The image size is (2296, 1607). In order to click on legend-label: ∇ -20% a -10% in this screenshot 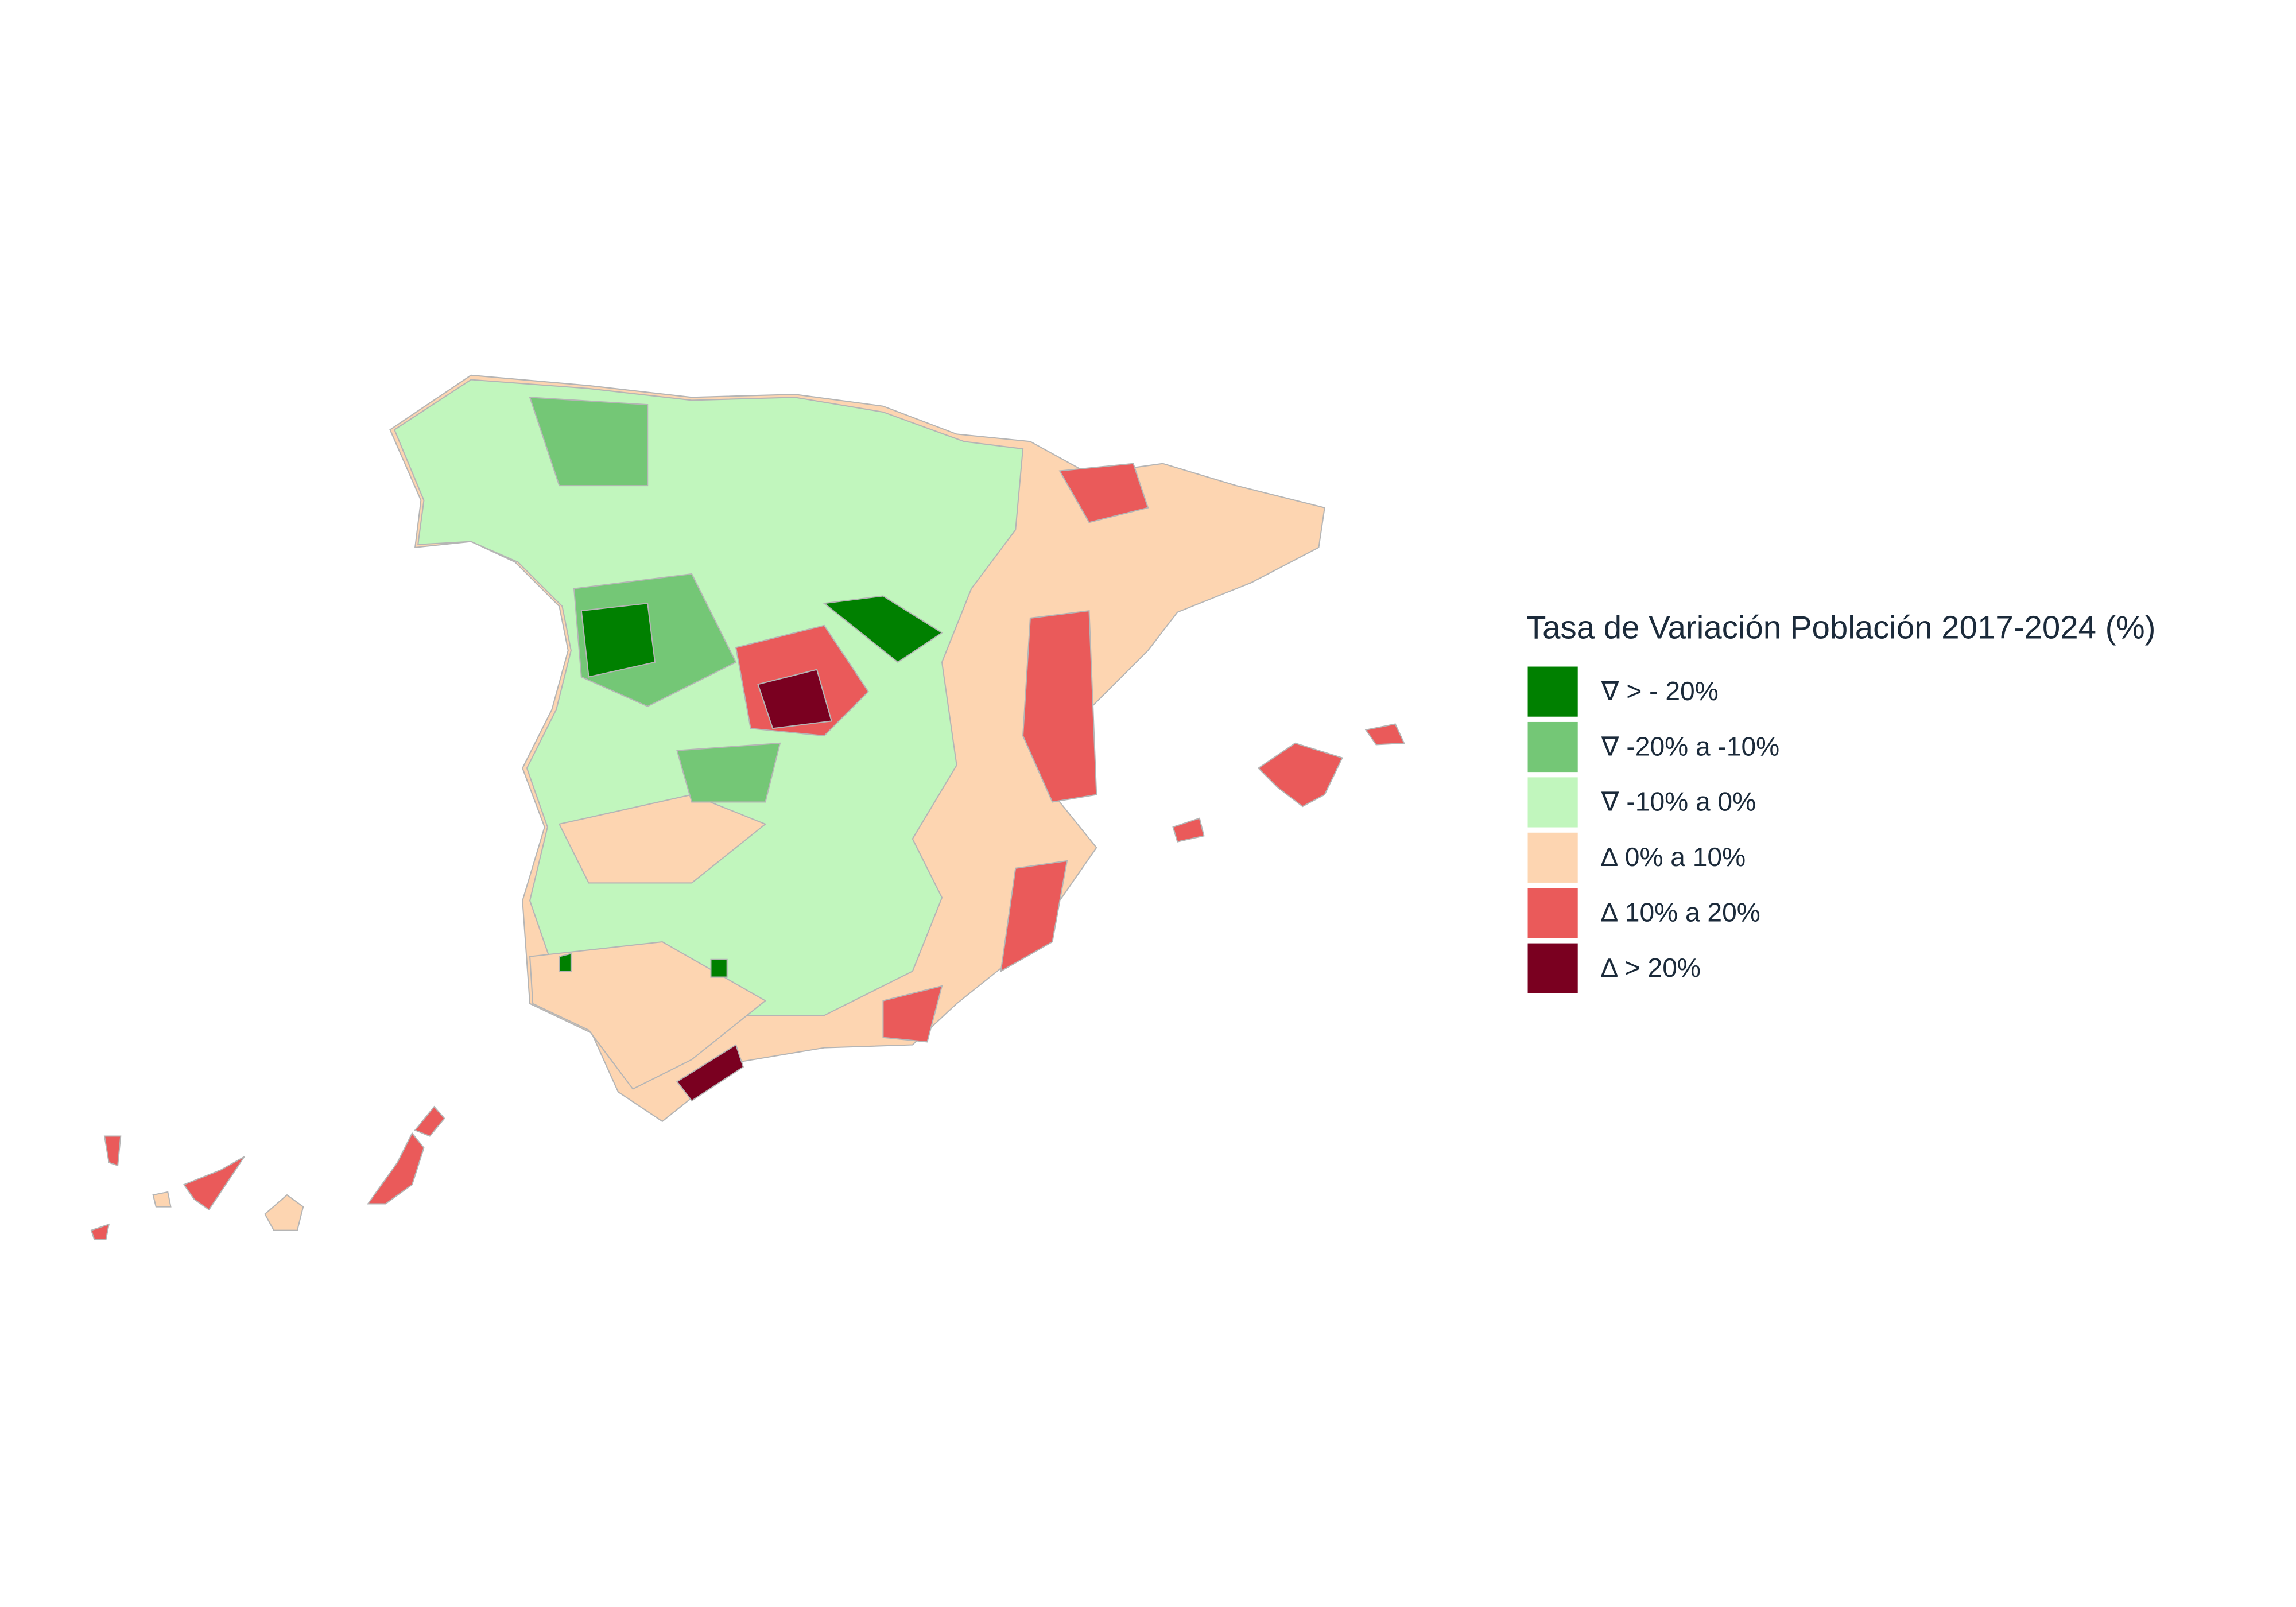, I will do `click(1690, 746)`.